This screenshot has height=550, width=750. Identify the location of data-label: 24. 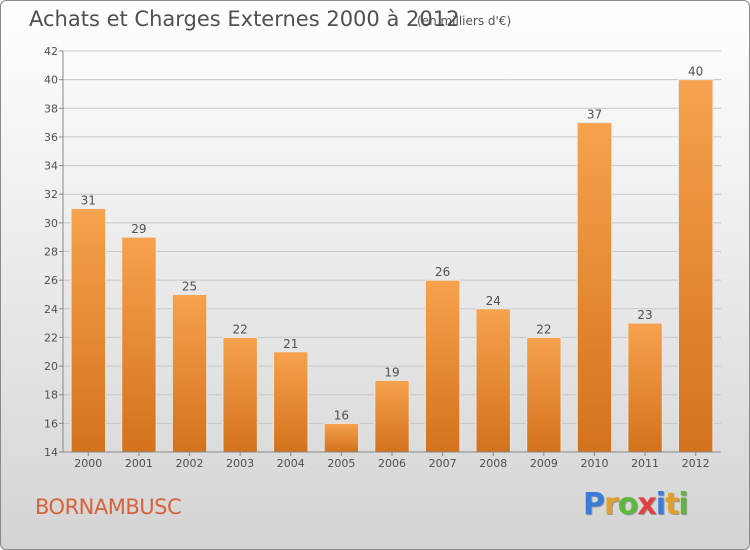
(493, 301).